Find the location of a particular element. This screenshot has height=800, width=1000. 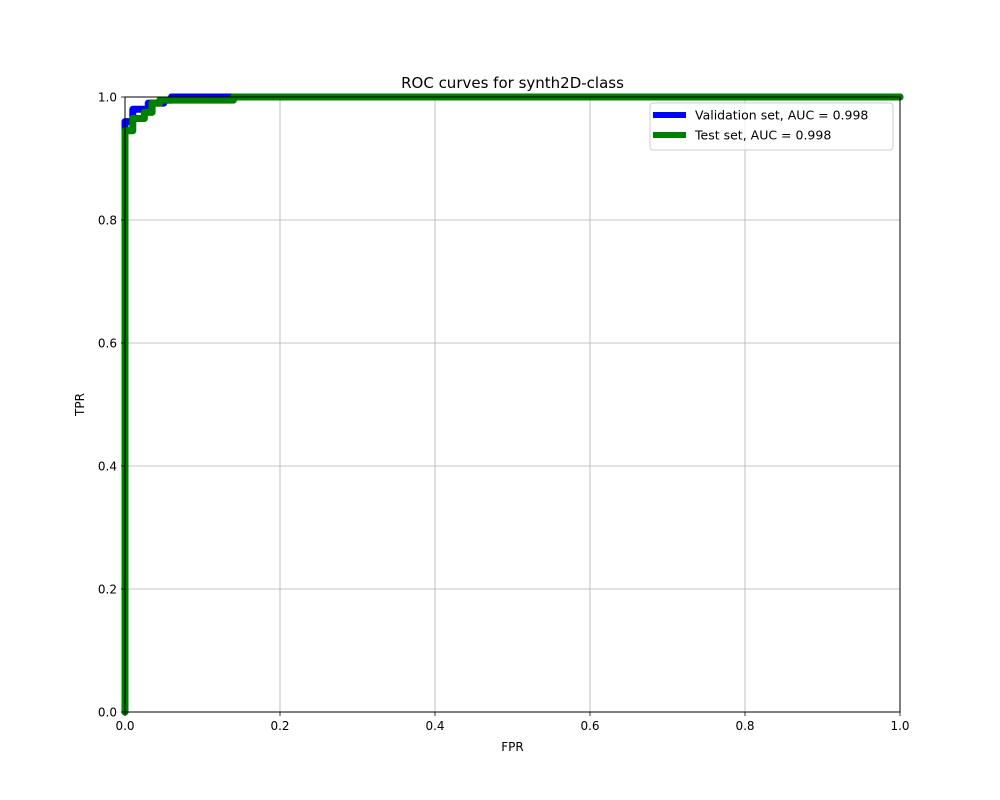

y-tick-label: 0.8 is located at coordinates (107, 221).